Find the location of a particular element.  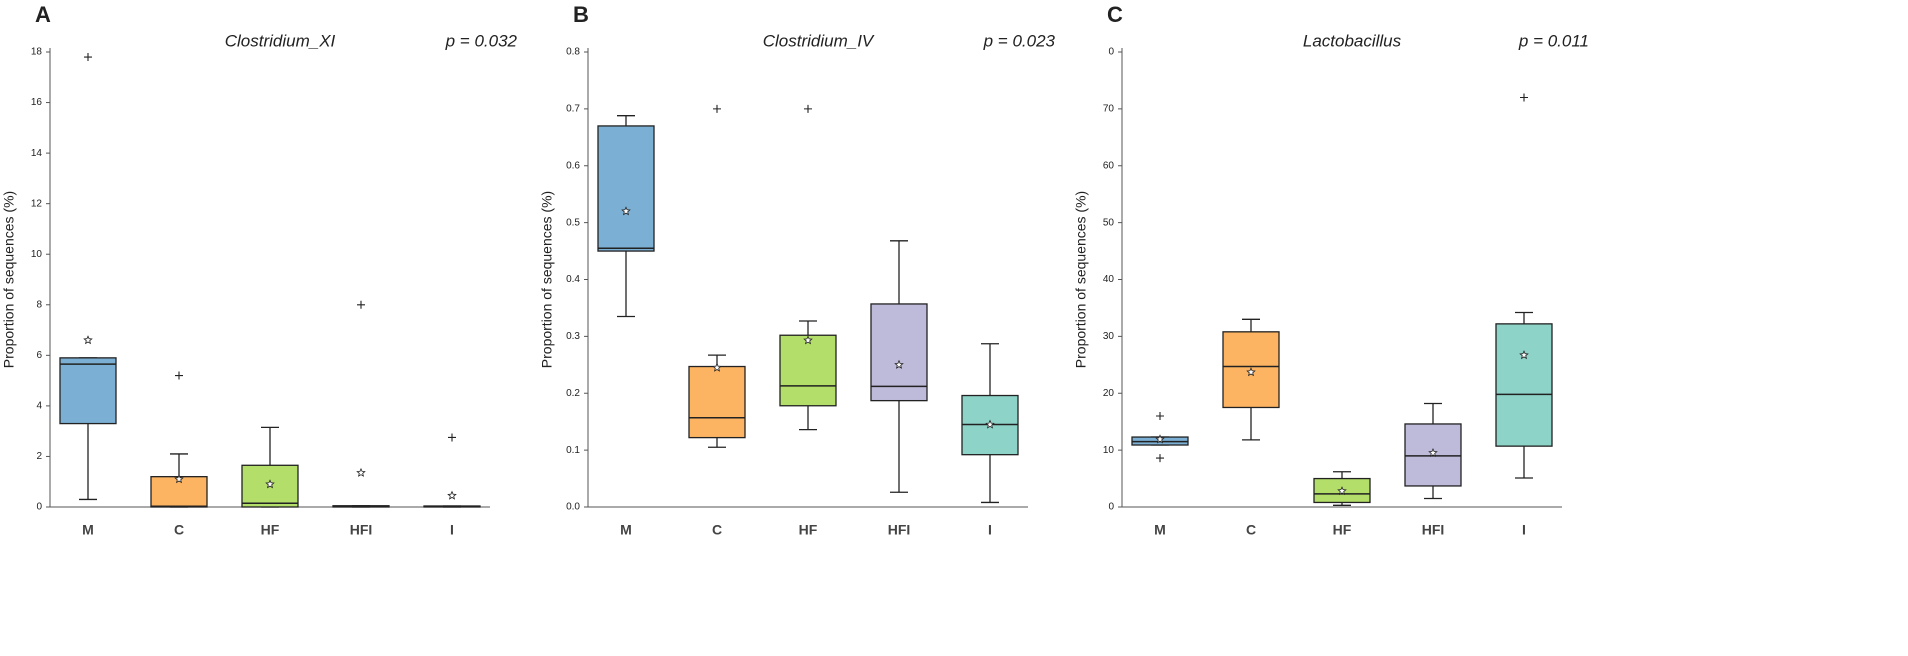

chart-title: Clostridium_IV is located at coordinates (819, 40).